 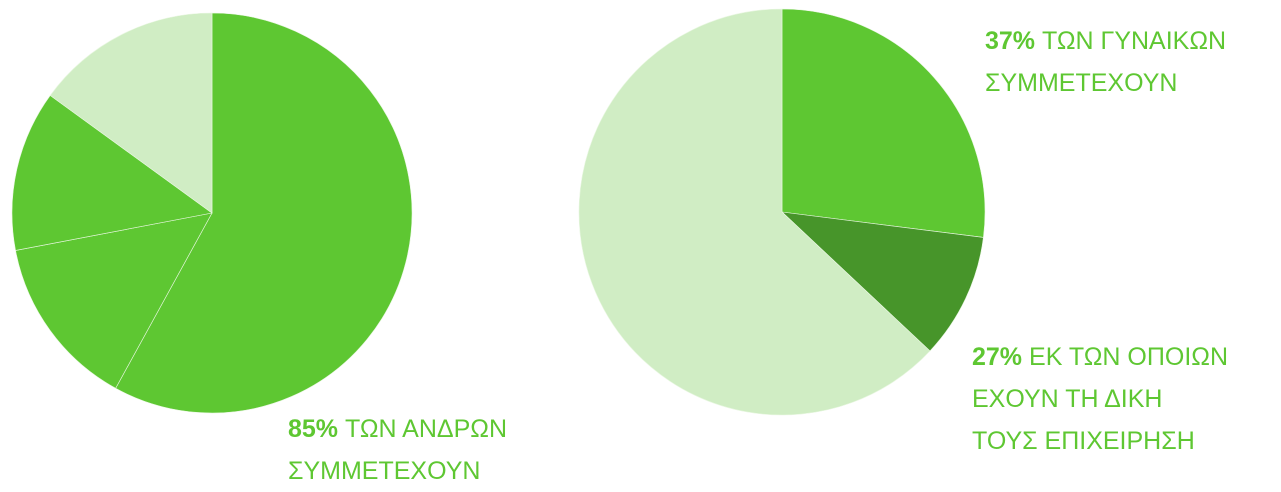 I want to click on annotation-line: 37% ΤΩΝ ΓΥΝΑΙΚΩΝ, so click(x=1105, y=41).